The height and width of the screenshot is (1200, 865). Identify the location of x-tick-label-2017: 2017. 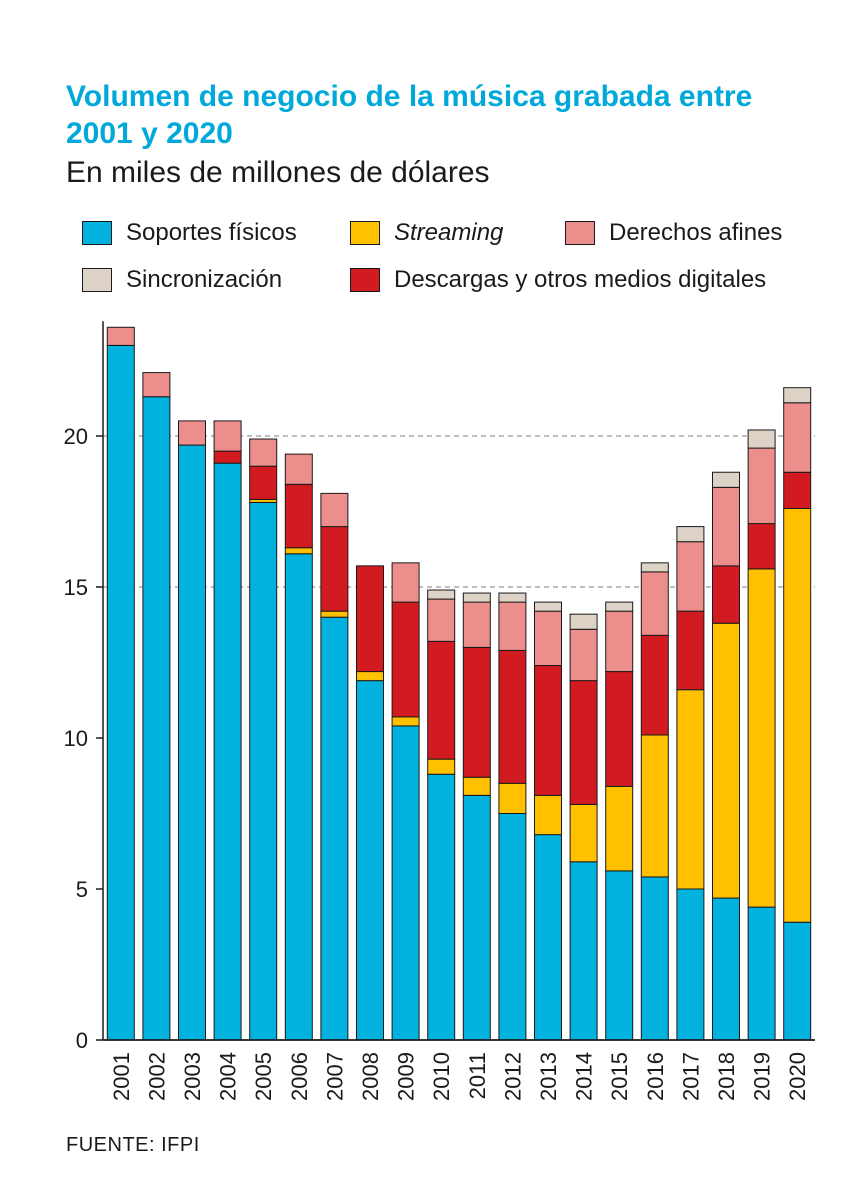
(690, 1076).